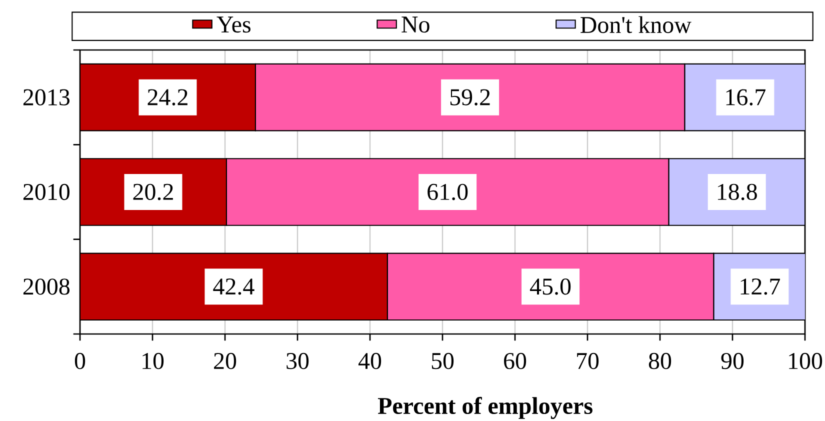  What do you see at coordinates (153, 192) in the screenshot?
I see `data-label: 20.2` at bounding box center [153, 192].